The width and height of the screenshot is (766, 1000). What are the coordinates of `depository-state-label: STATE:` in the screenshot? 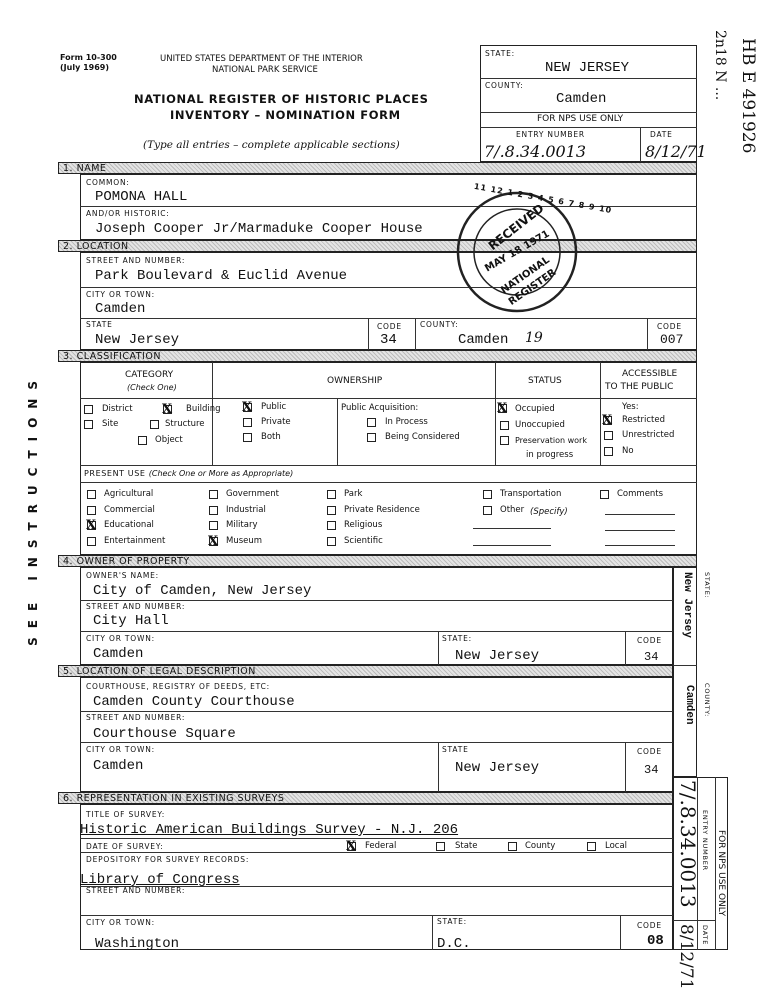 It's located at (452, 921).